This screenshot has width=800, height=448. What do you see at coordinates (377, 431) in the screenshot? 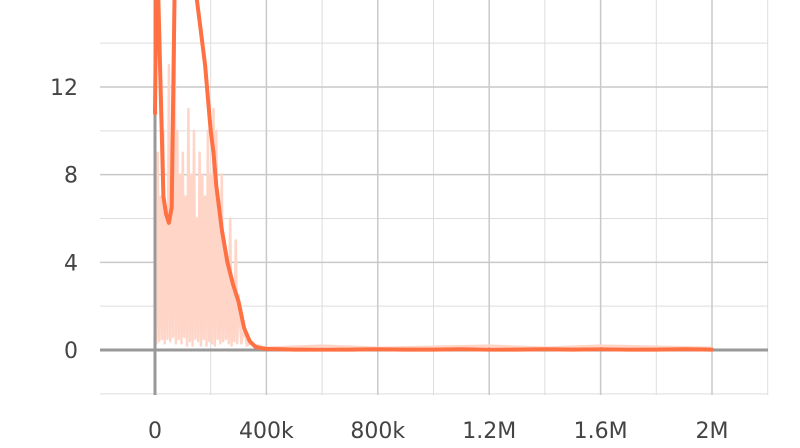
I see `x-tick-label: 800k` at bounding box center [377, 431].